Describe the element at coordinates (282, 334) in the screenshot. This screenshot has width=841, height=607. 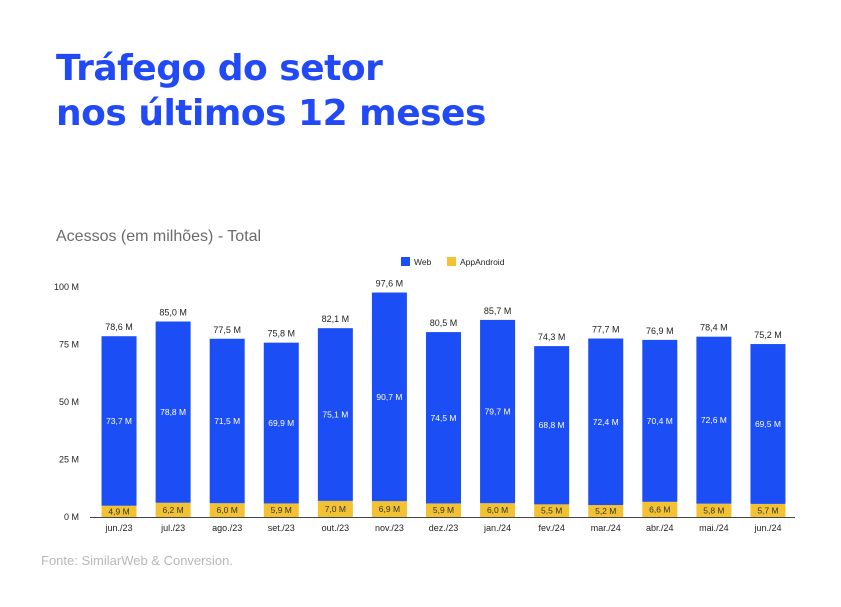
I see `total-value-label: 75,8 M` at that location.